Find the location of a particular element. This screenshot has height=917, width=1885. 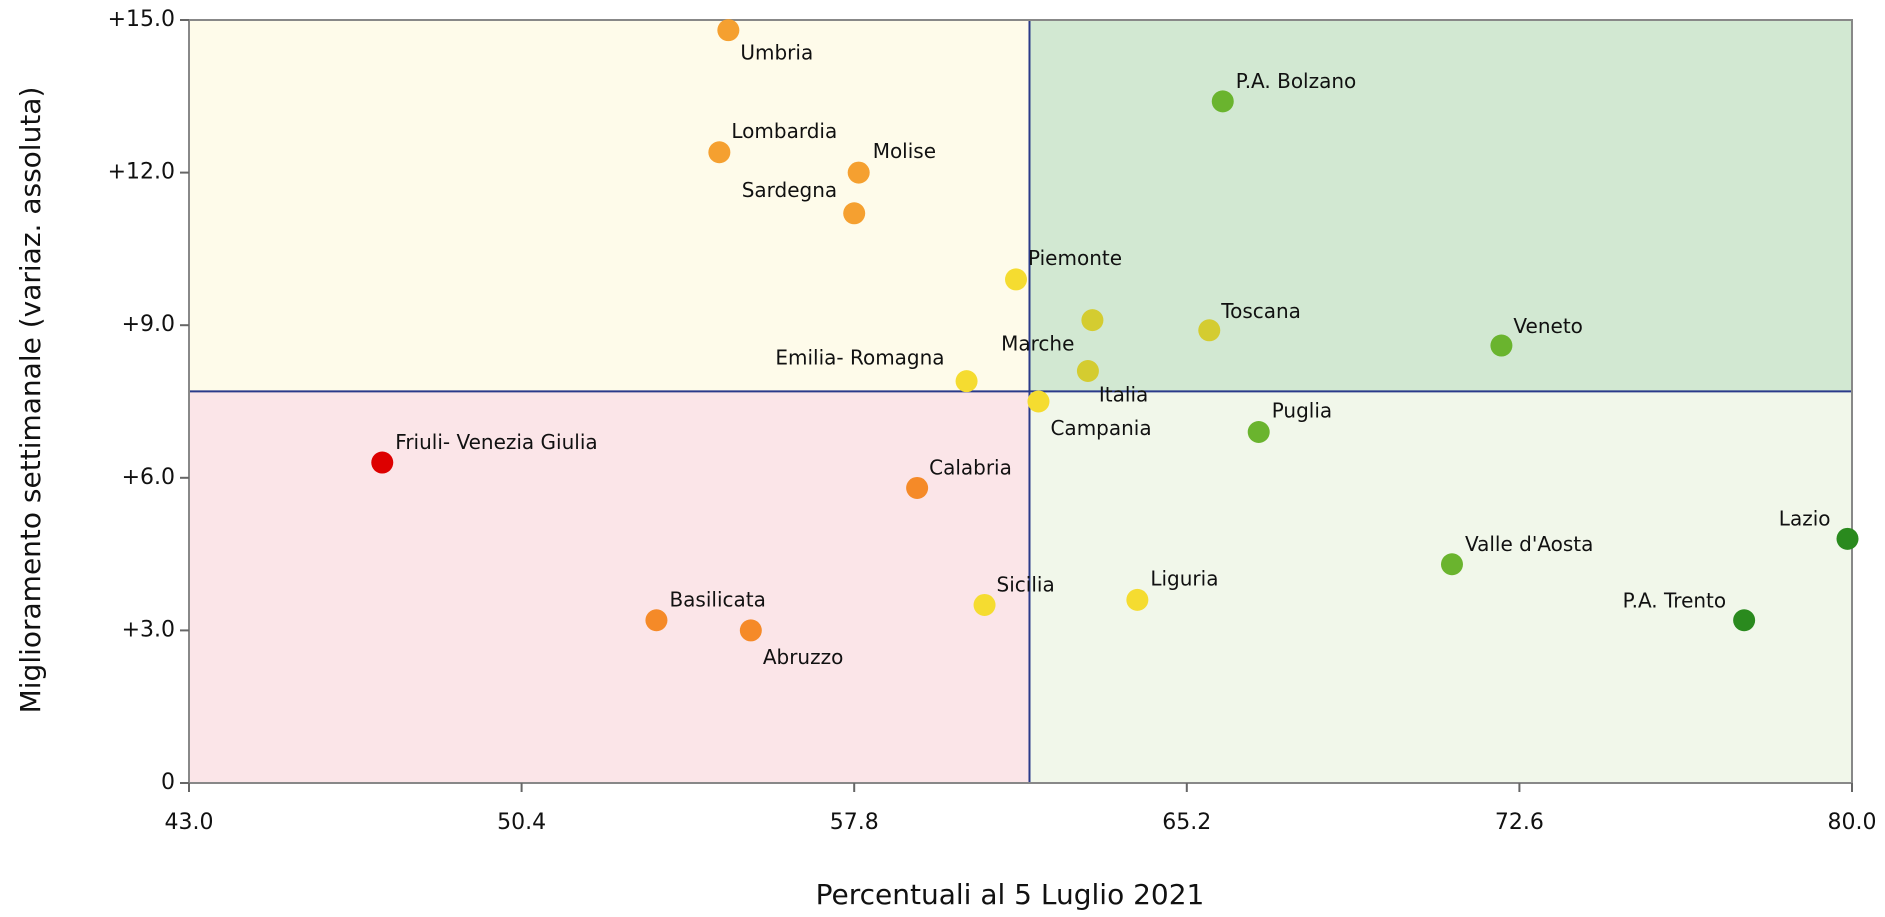

x-tick-label: 80.0 is located at coordinates (1852, 822).